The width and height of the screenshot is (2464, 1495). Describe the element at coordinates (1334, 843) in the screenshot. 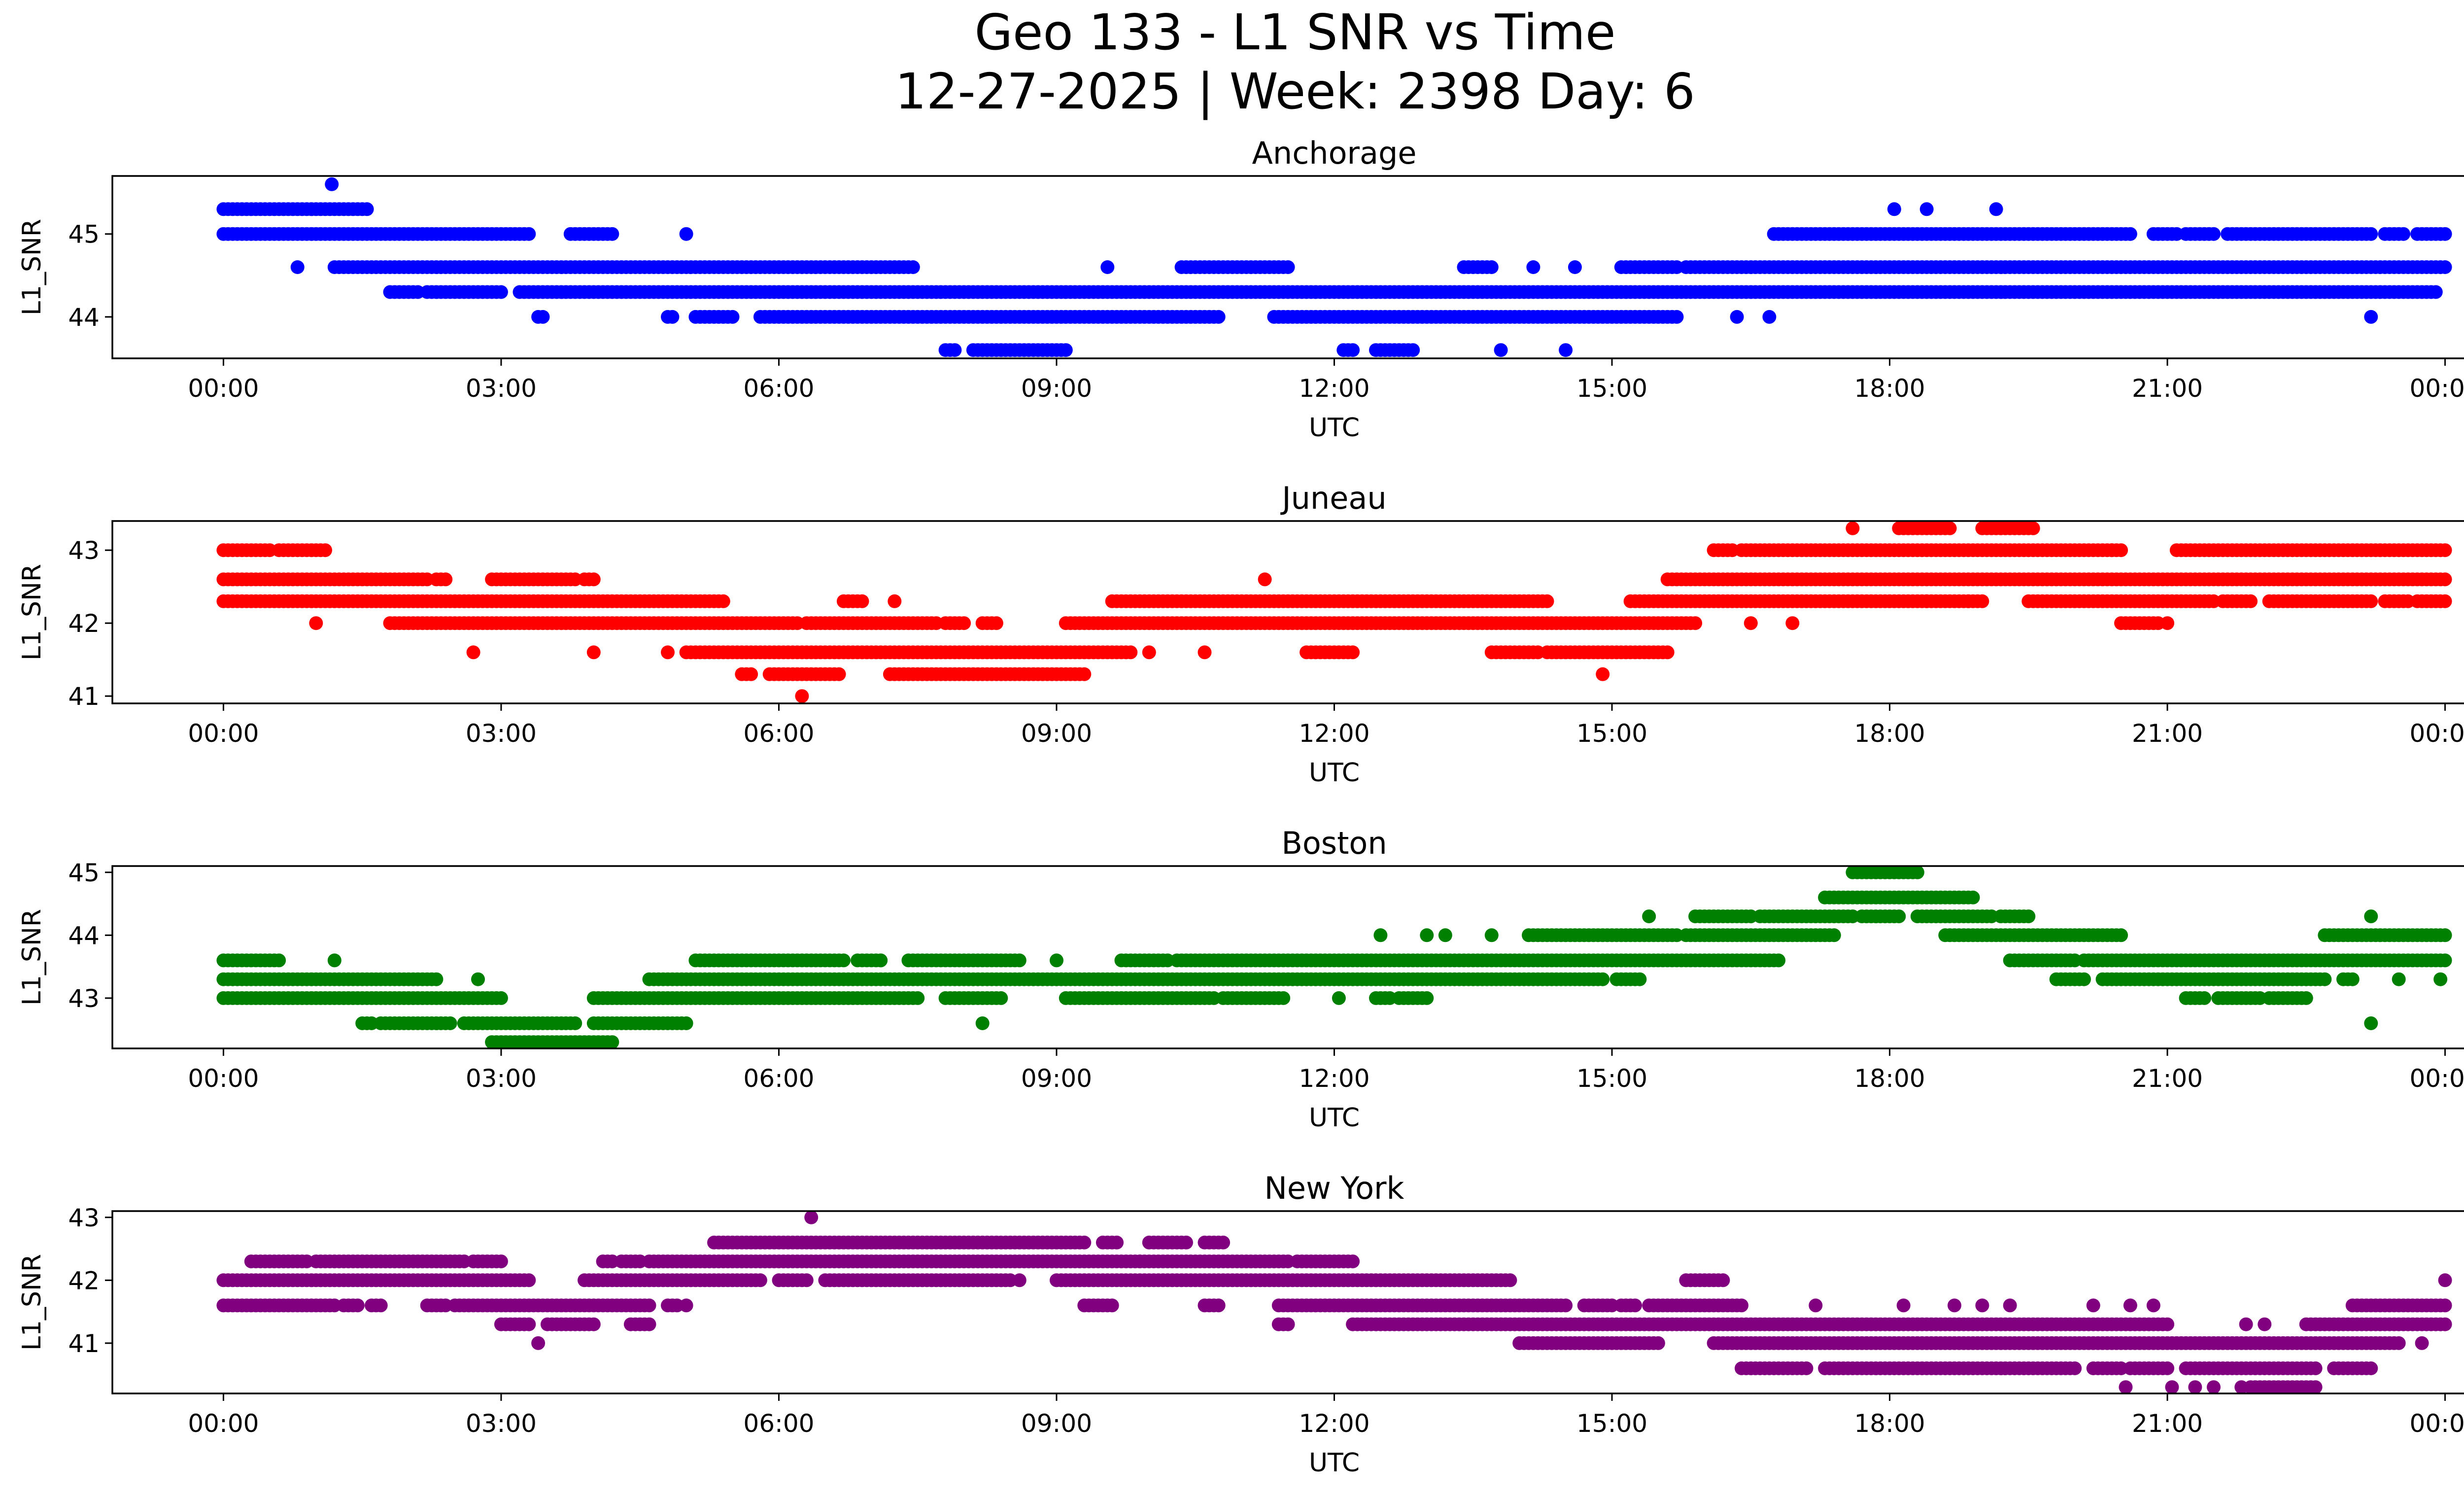

I see `subplot-title: Boston` at that location.